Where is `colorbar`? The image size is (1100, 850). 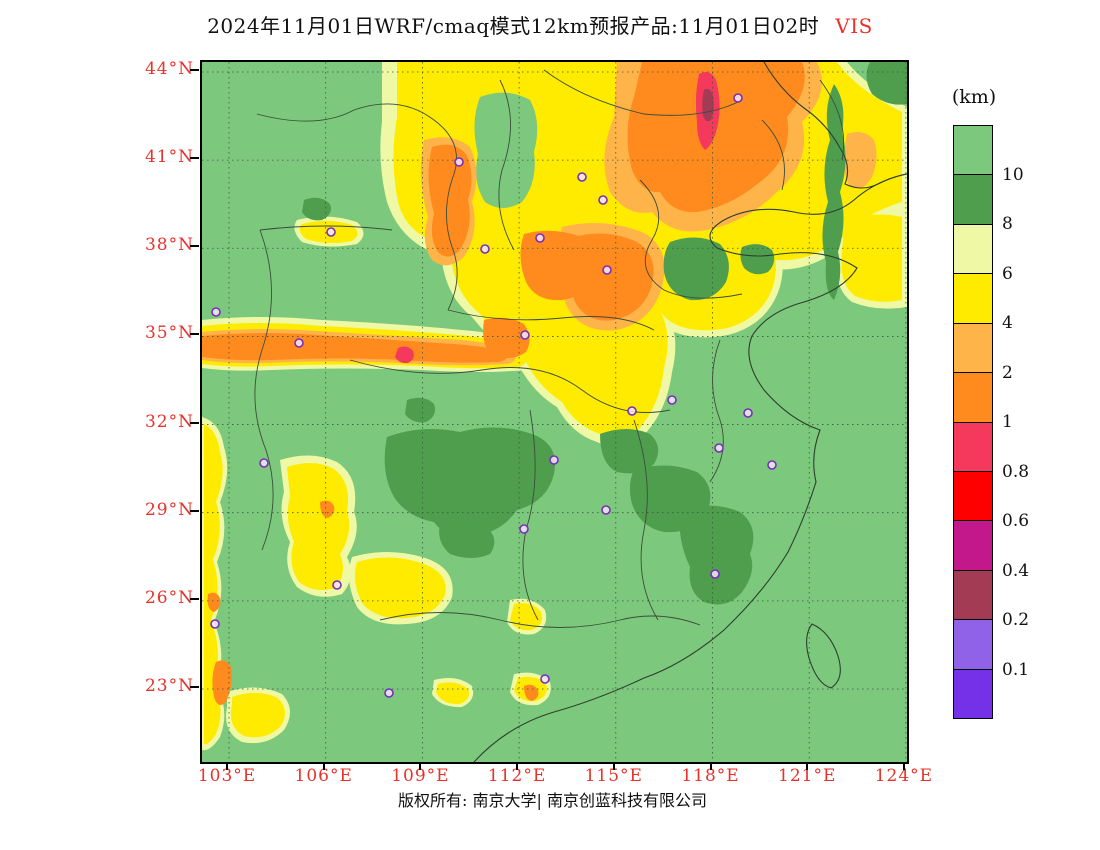 colorbar is located at coordinates (973, 422).